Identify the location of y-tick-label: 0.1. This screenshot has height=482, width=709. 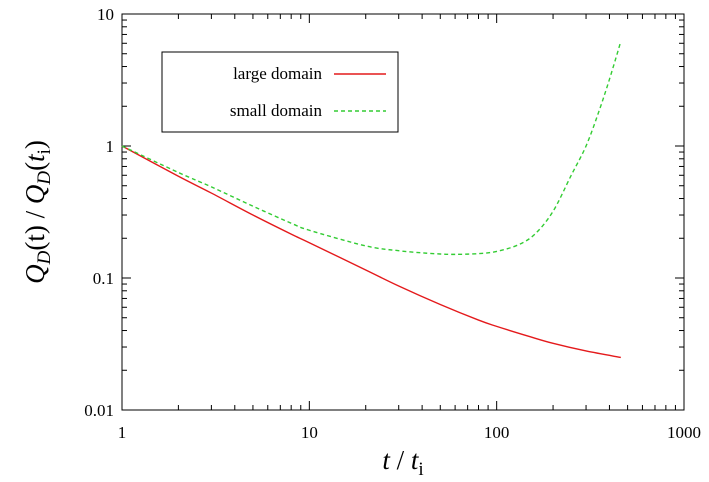
(103, 278).